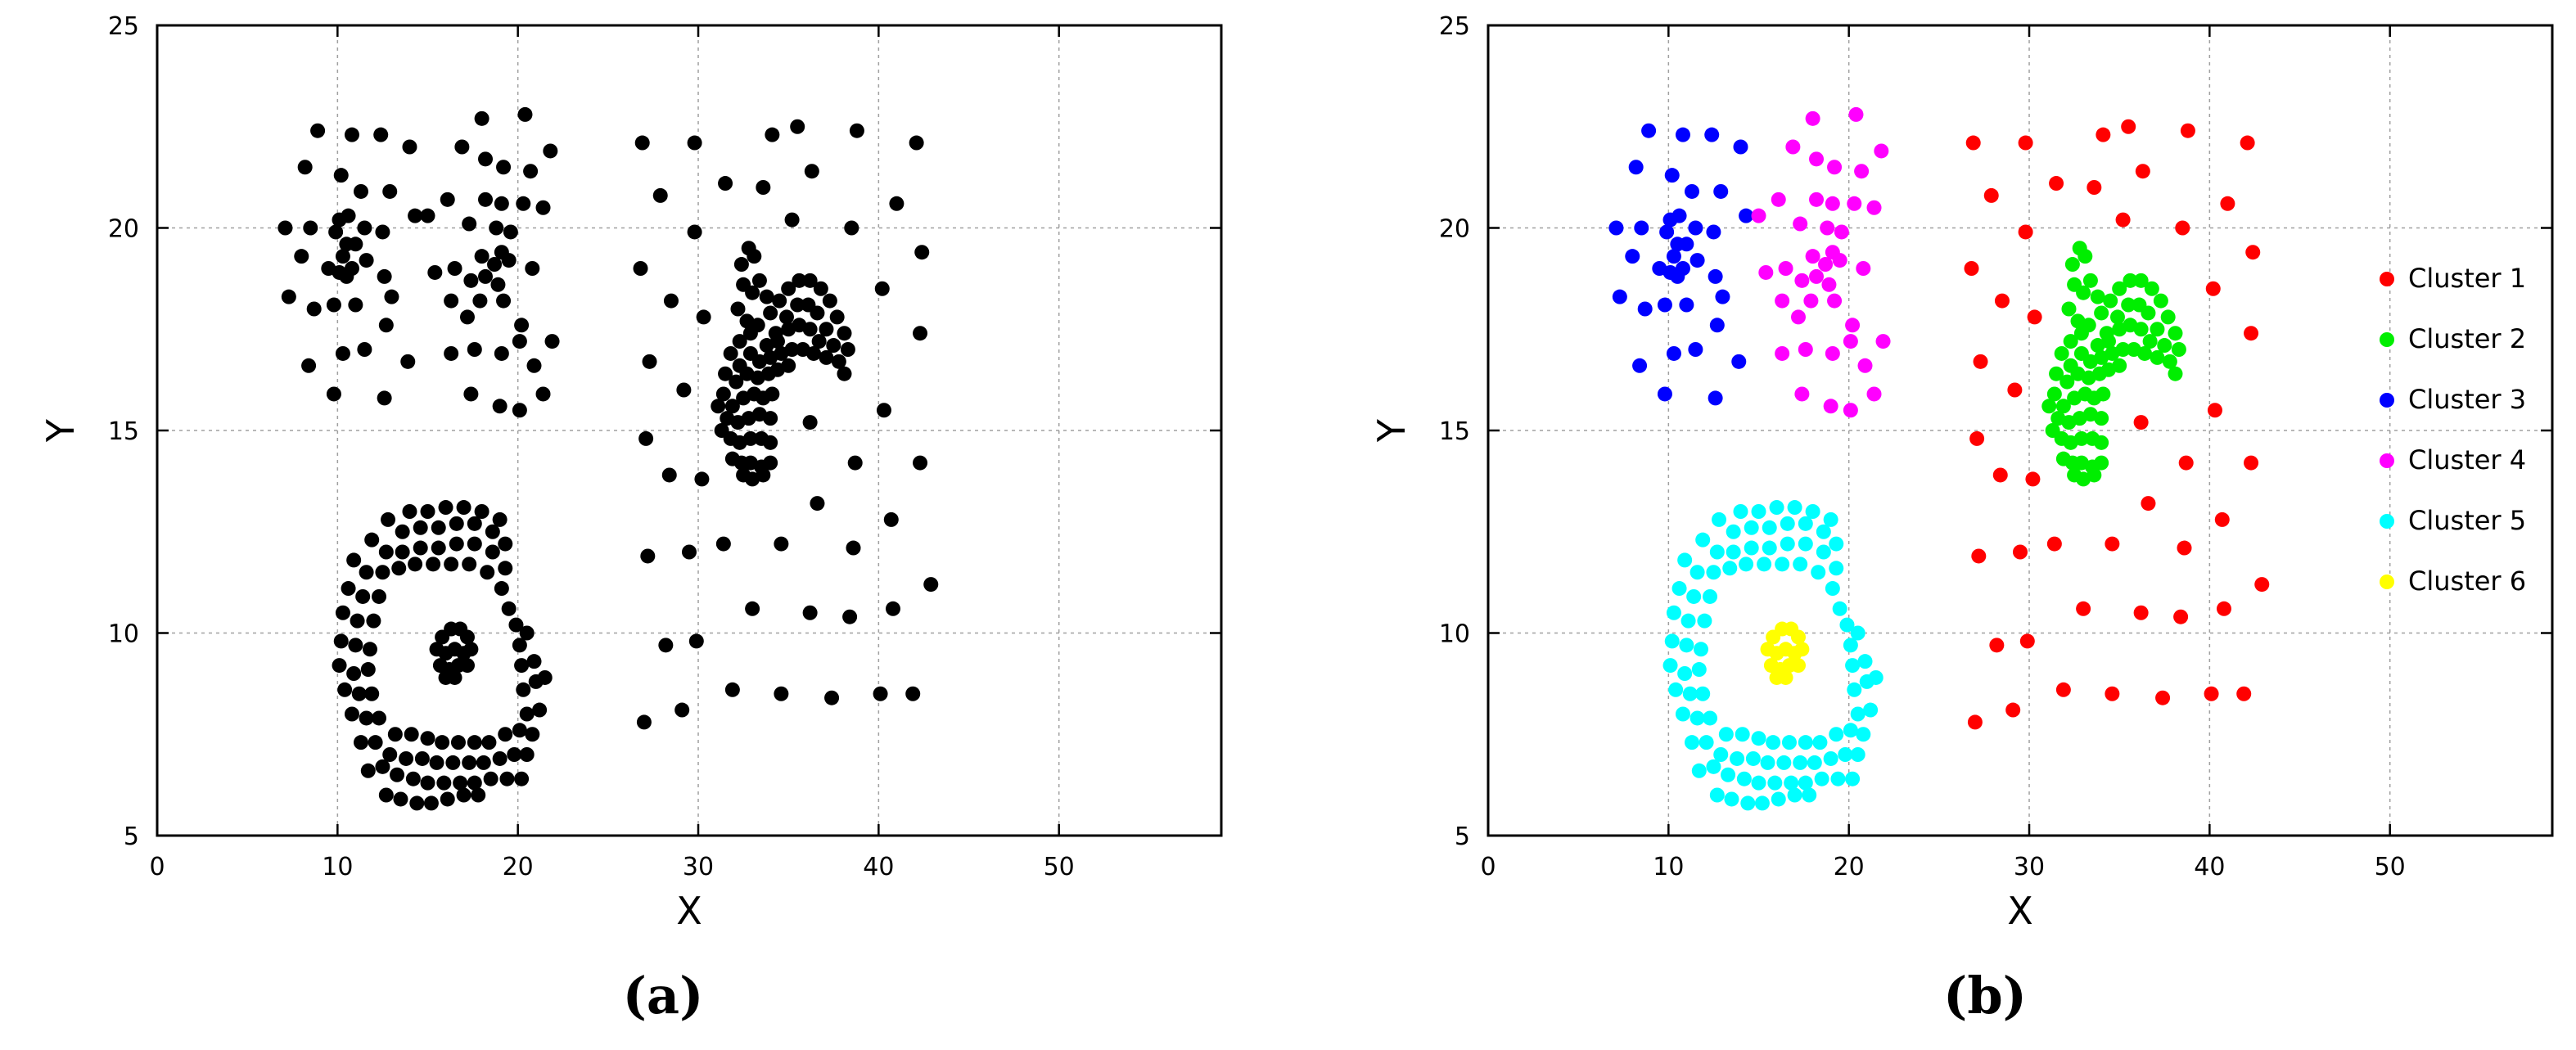  I want to click on x-tick-label: 30, so click(698, 867).